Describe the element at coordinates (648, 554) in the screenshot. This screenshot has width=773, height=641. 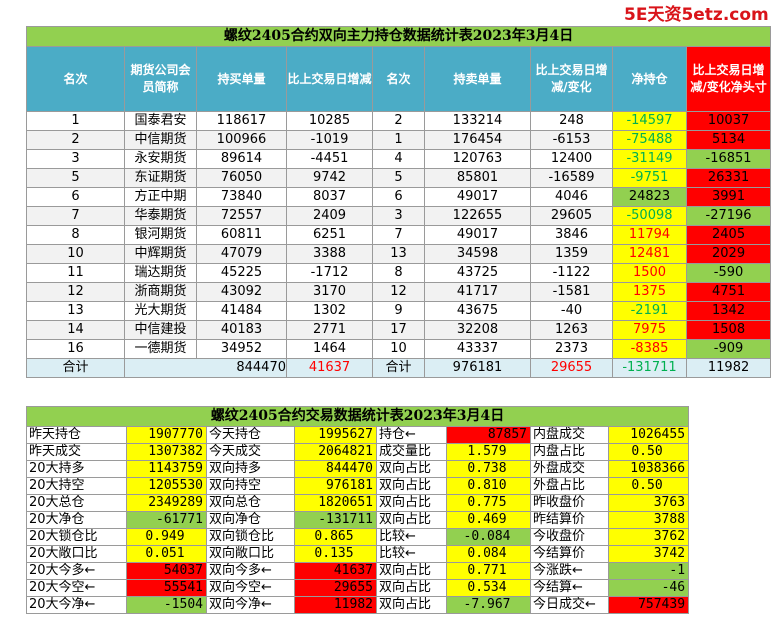
I see `stats-value: 3742` at that location.